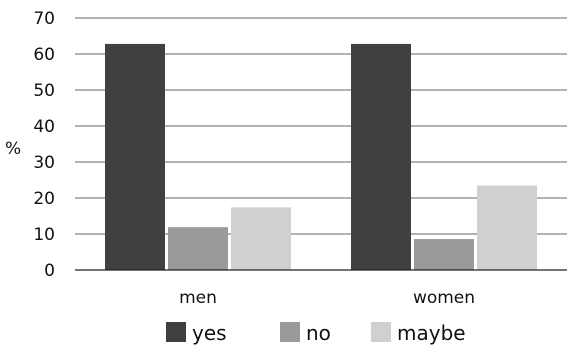 The width and height of the screenshot is (574, 346). What do you see at coordinates (135, 156) in the screenshot?
I see `bar-yes-men` at bounding box center [135, 156].